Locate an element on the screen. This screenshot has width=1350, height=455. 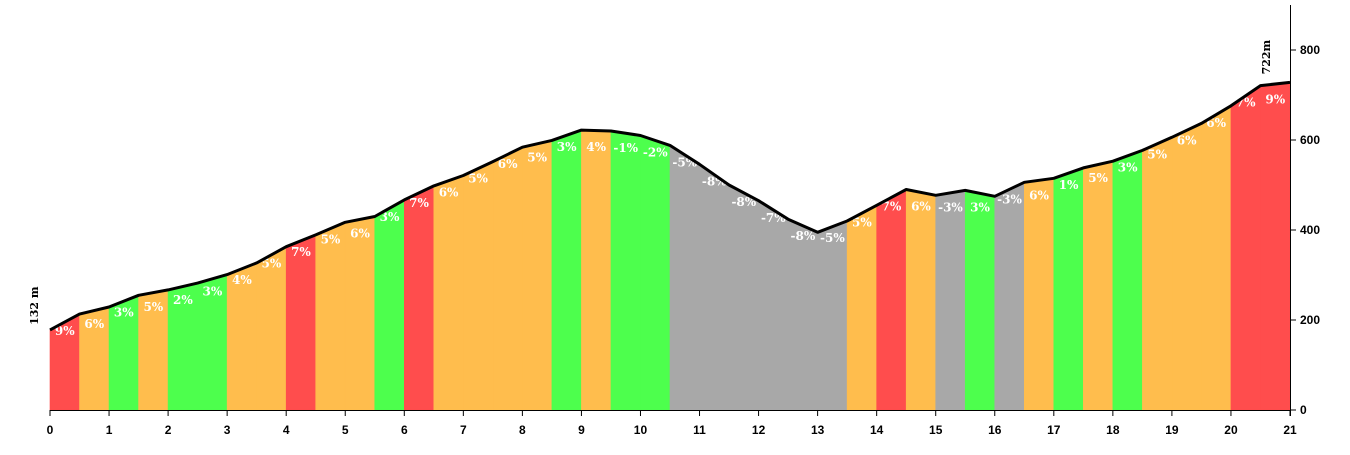
grade-label-17: 3% is located at coordinates (567, 147).